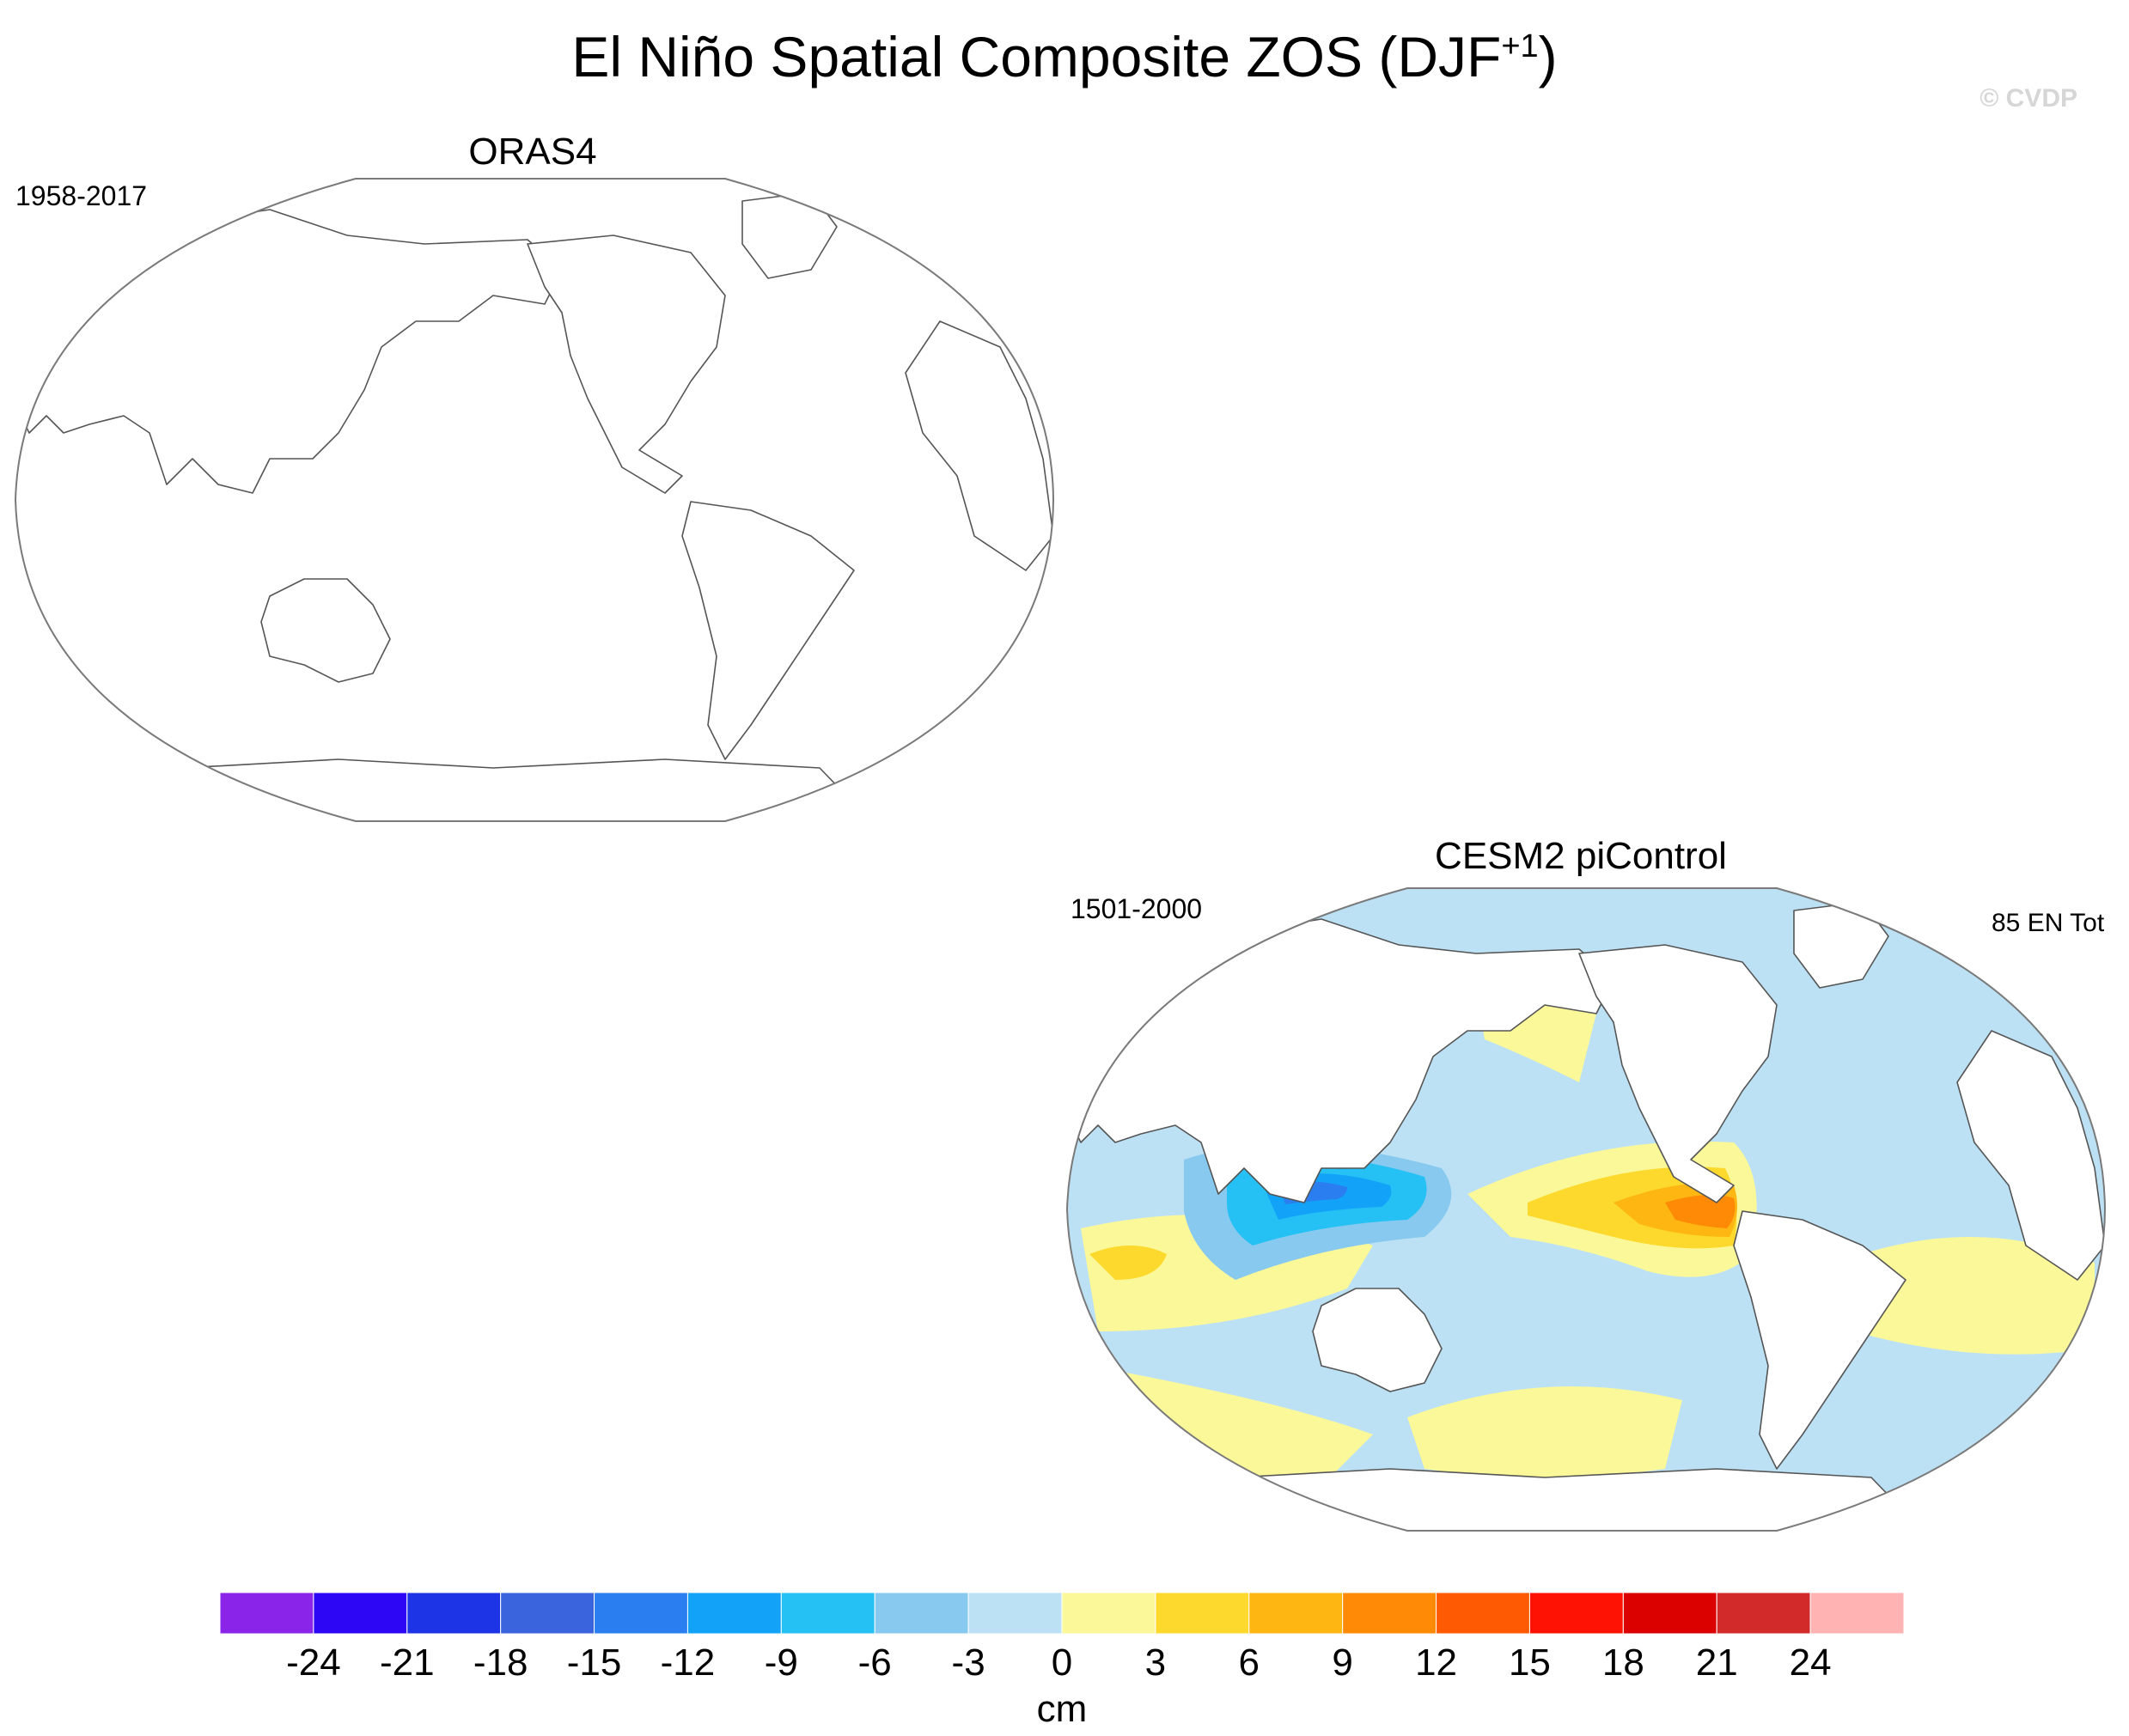 This screenshot has height=1736, width=2129. Describe the element at coordinates (1530, 1663) in the screenshot. I see `colorbar-tick-label: 15` at that location.